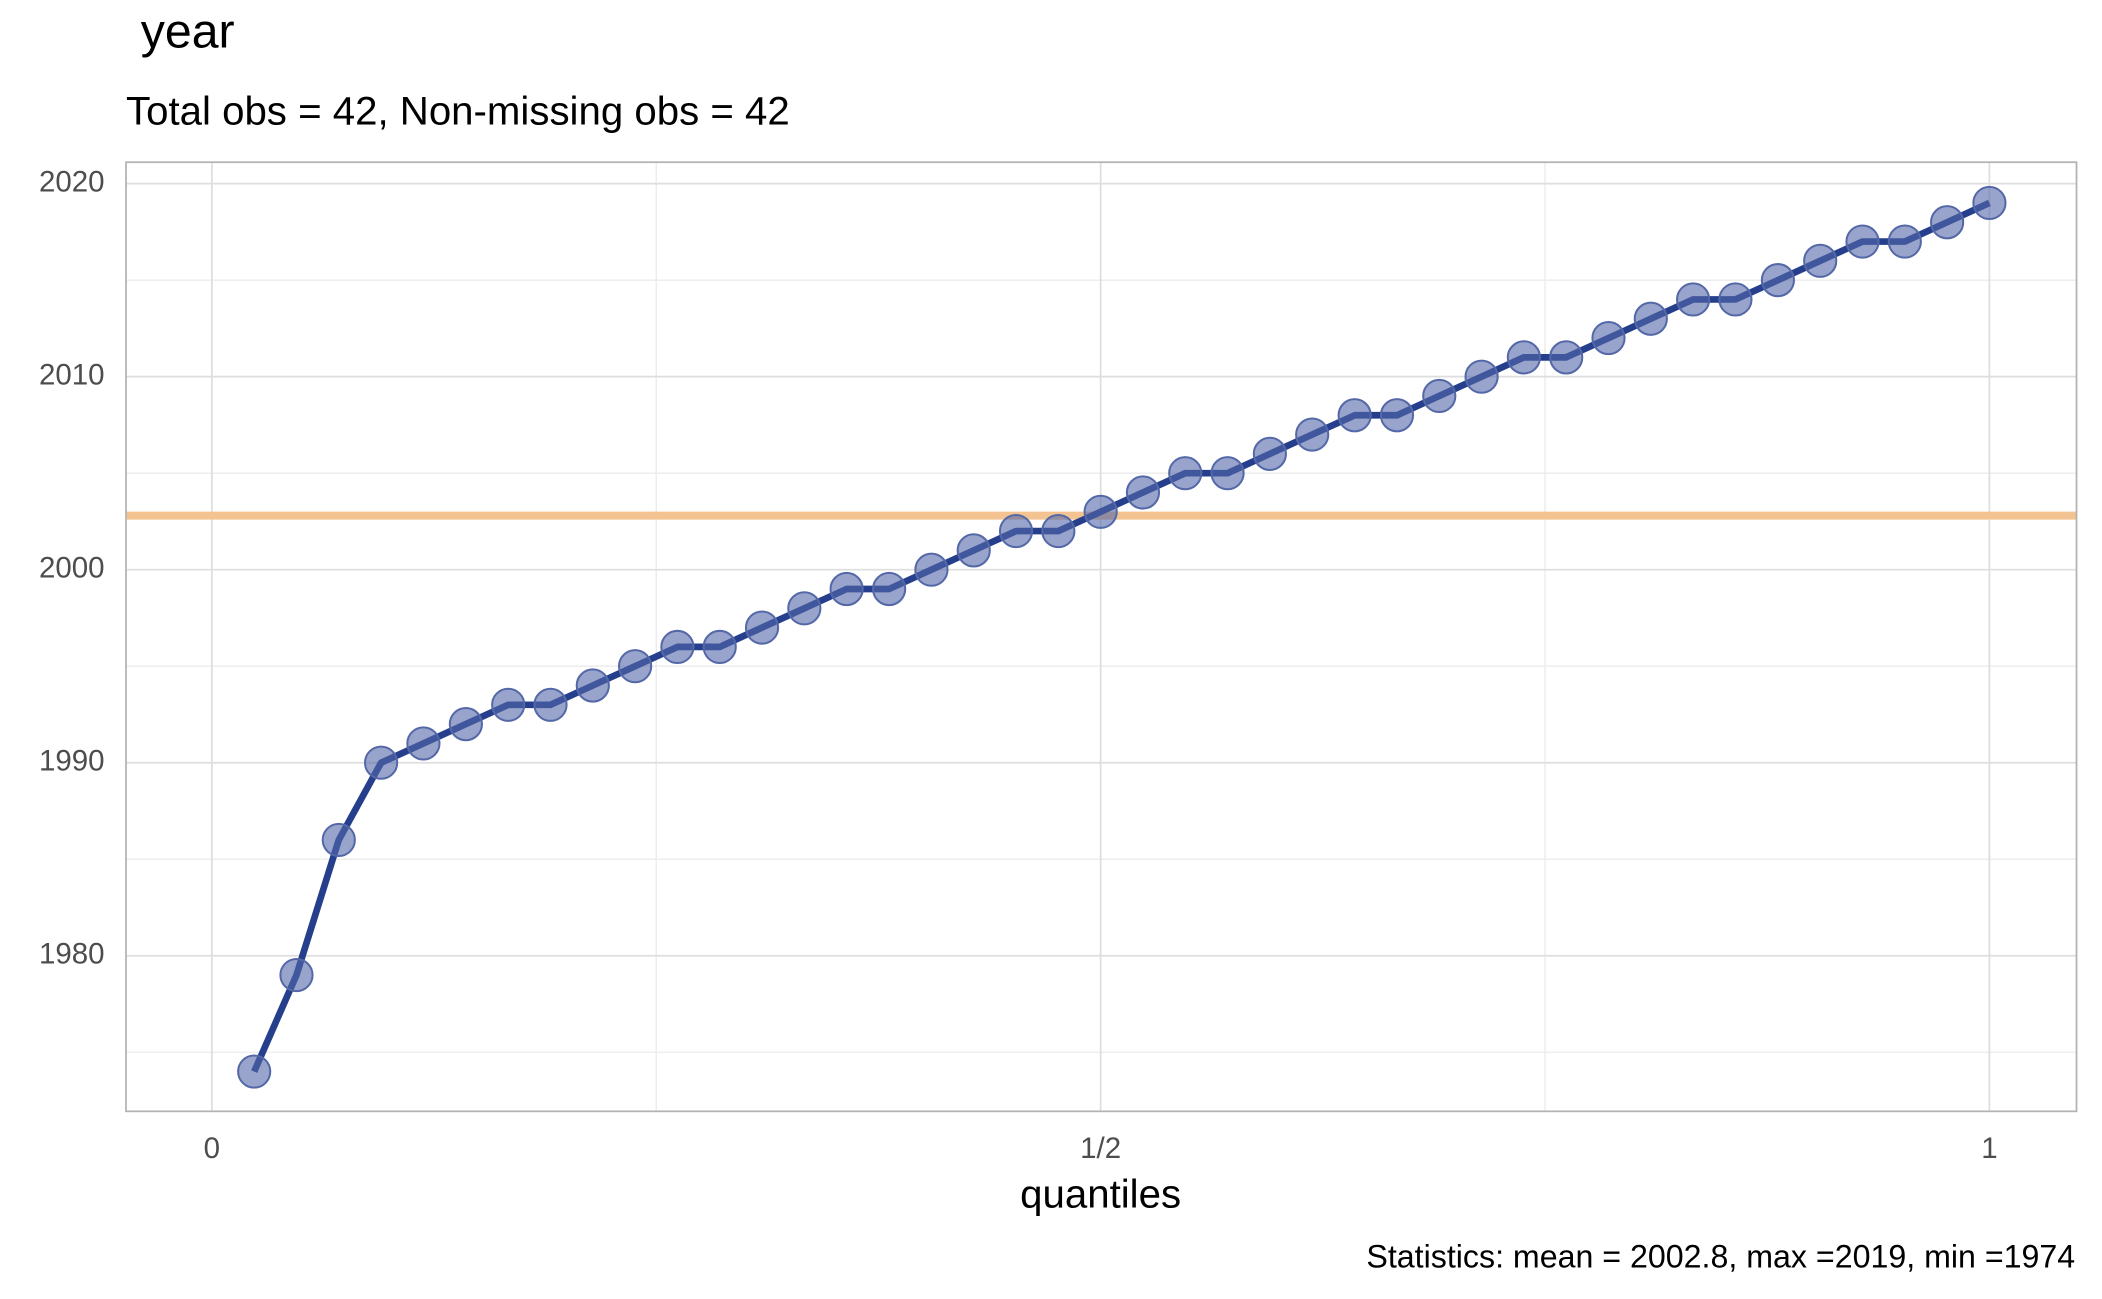 This screenshot has width=2102, height=1299. I want to click on x-tick-label: 1, so click(1989, 1148).